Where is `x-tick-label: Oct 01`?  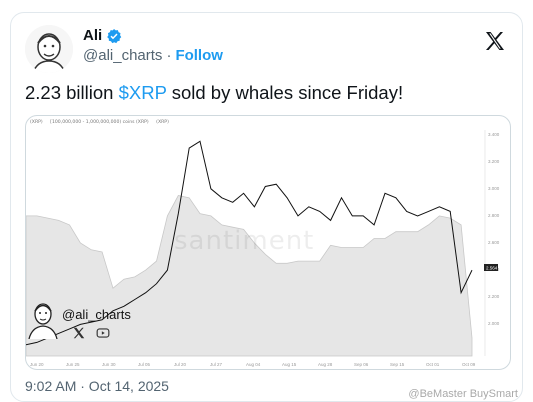
x-tick-label: Oct 01 is located at coordinates (433, 364).